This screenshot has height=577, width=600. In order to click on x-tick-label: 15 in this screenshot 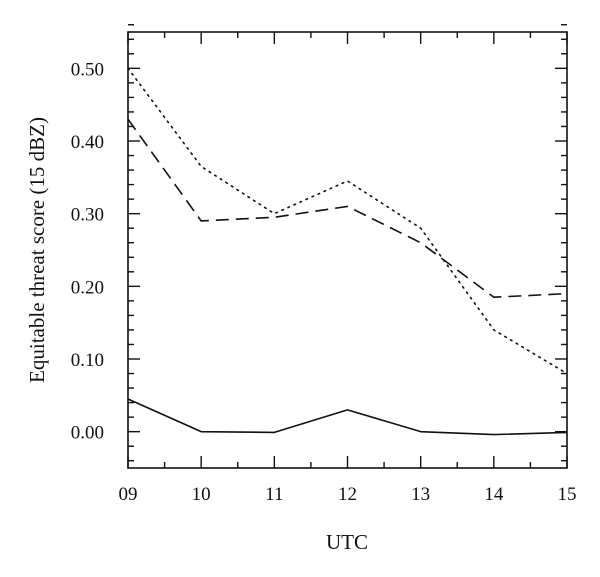, I will do `click(567, 494)`.